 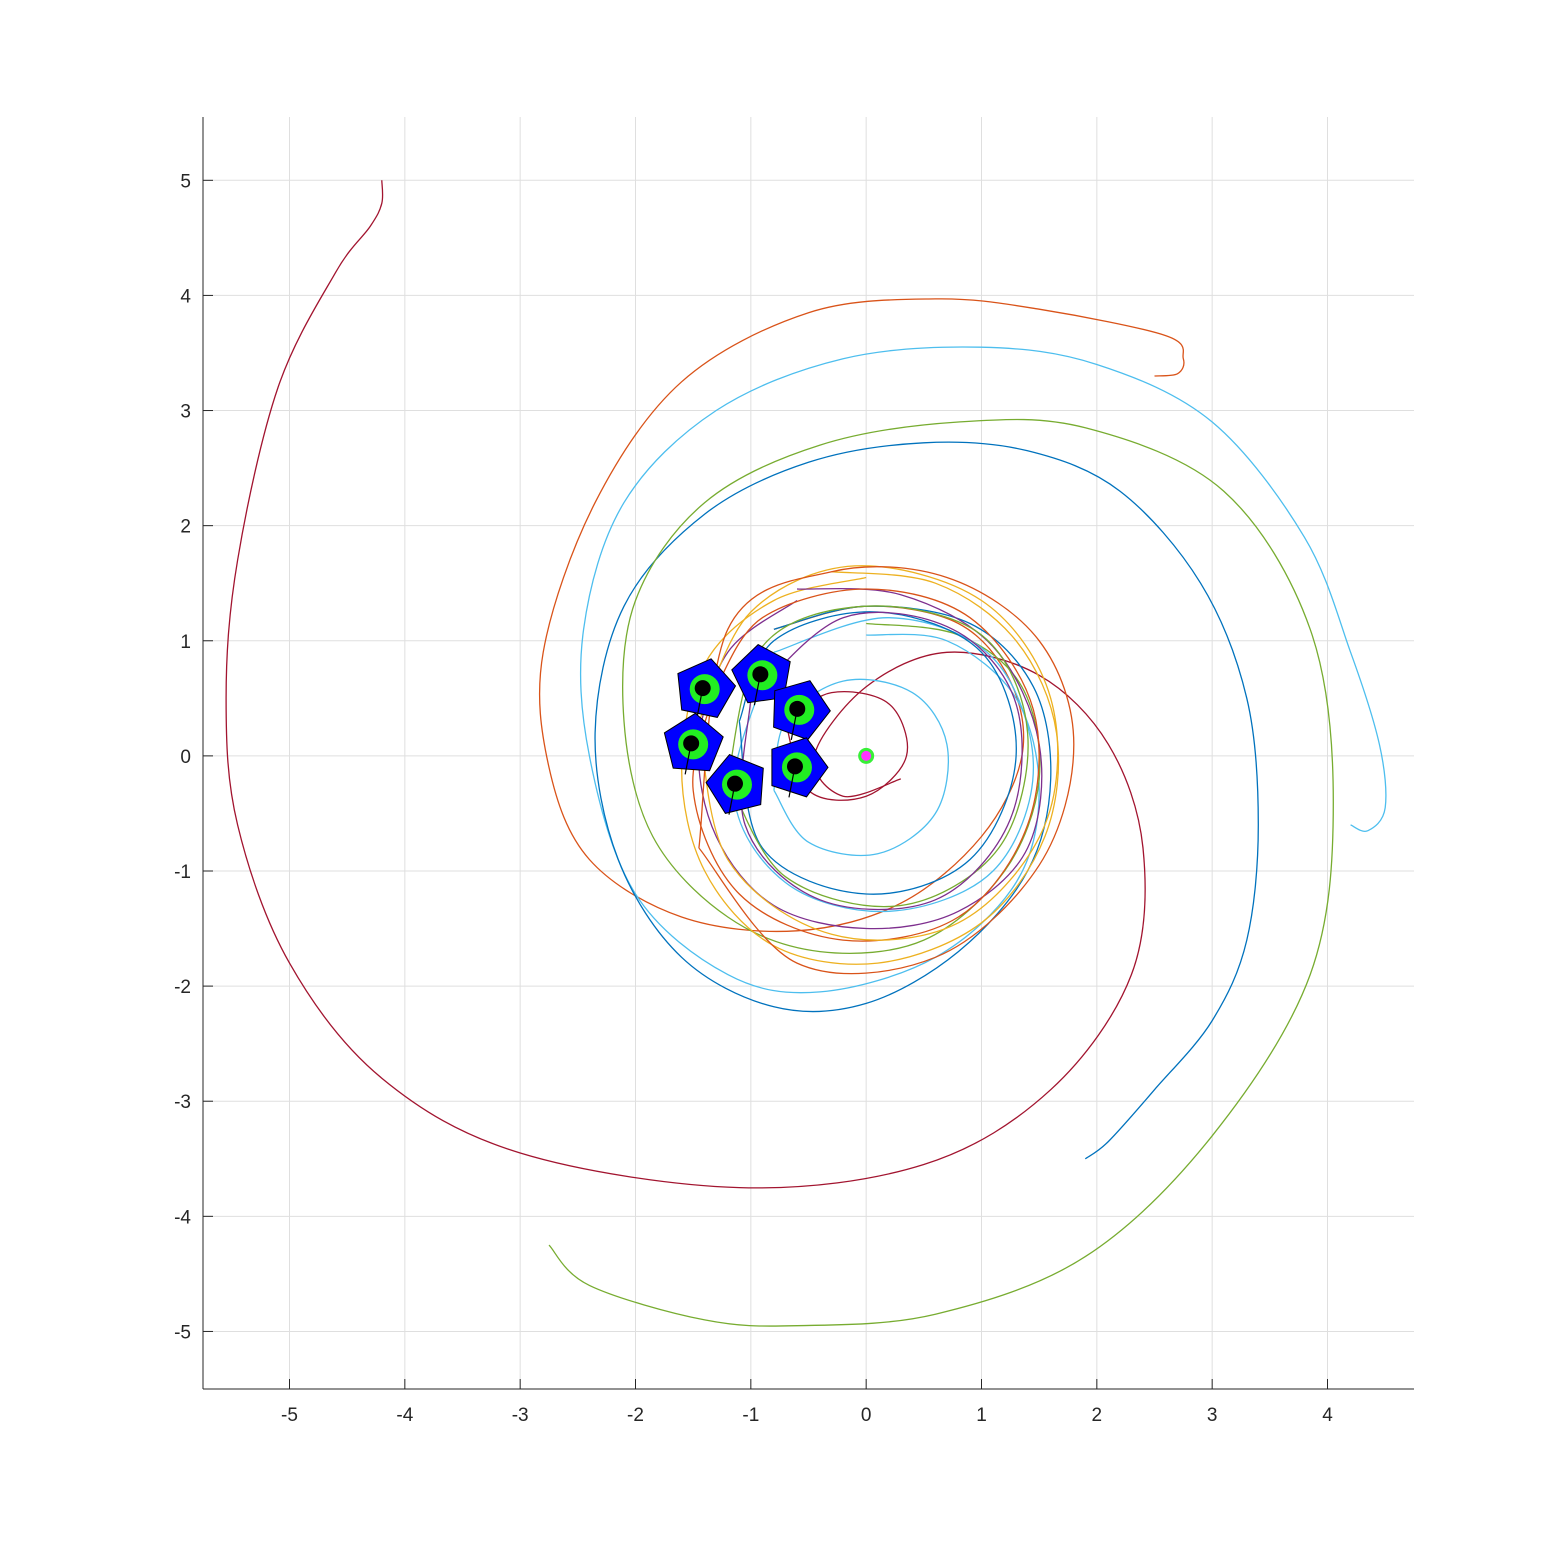 I want to click on y-tick-labels: -5 -4 -3 -2 -1 0 1 2 3 4 5, so click(x=182, y=757).